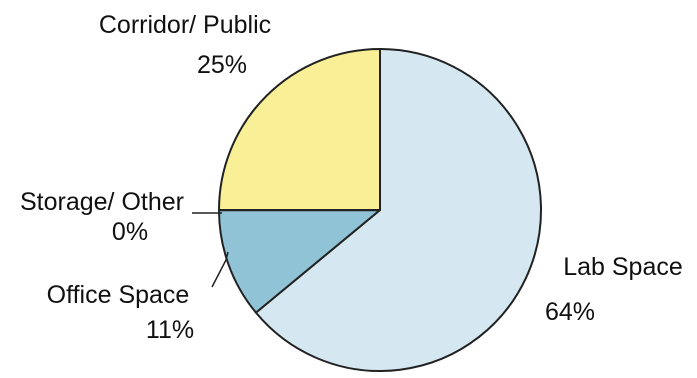 The height and width of the screenshot is (378, 697). I want to click on leader-line-office-space, so click(220, 269).